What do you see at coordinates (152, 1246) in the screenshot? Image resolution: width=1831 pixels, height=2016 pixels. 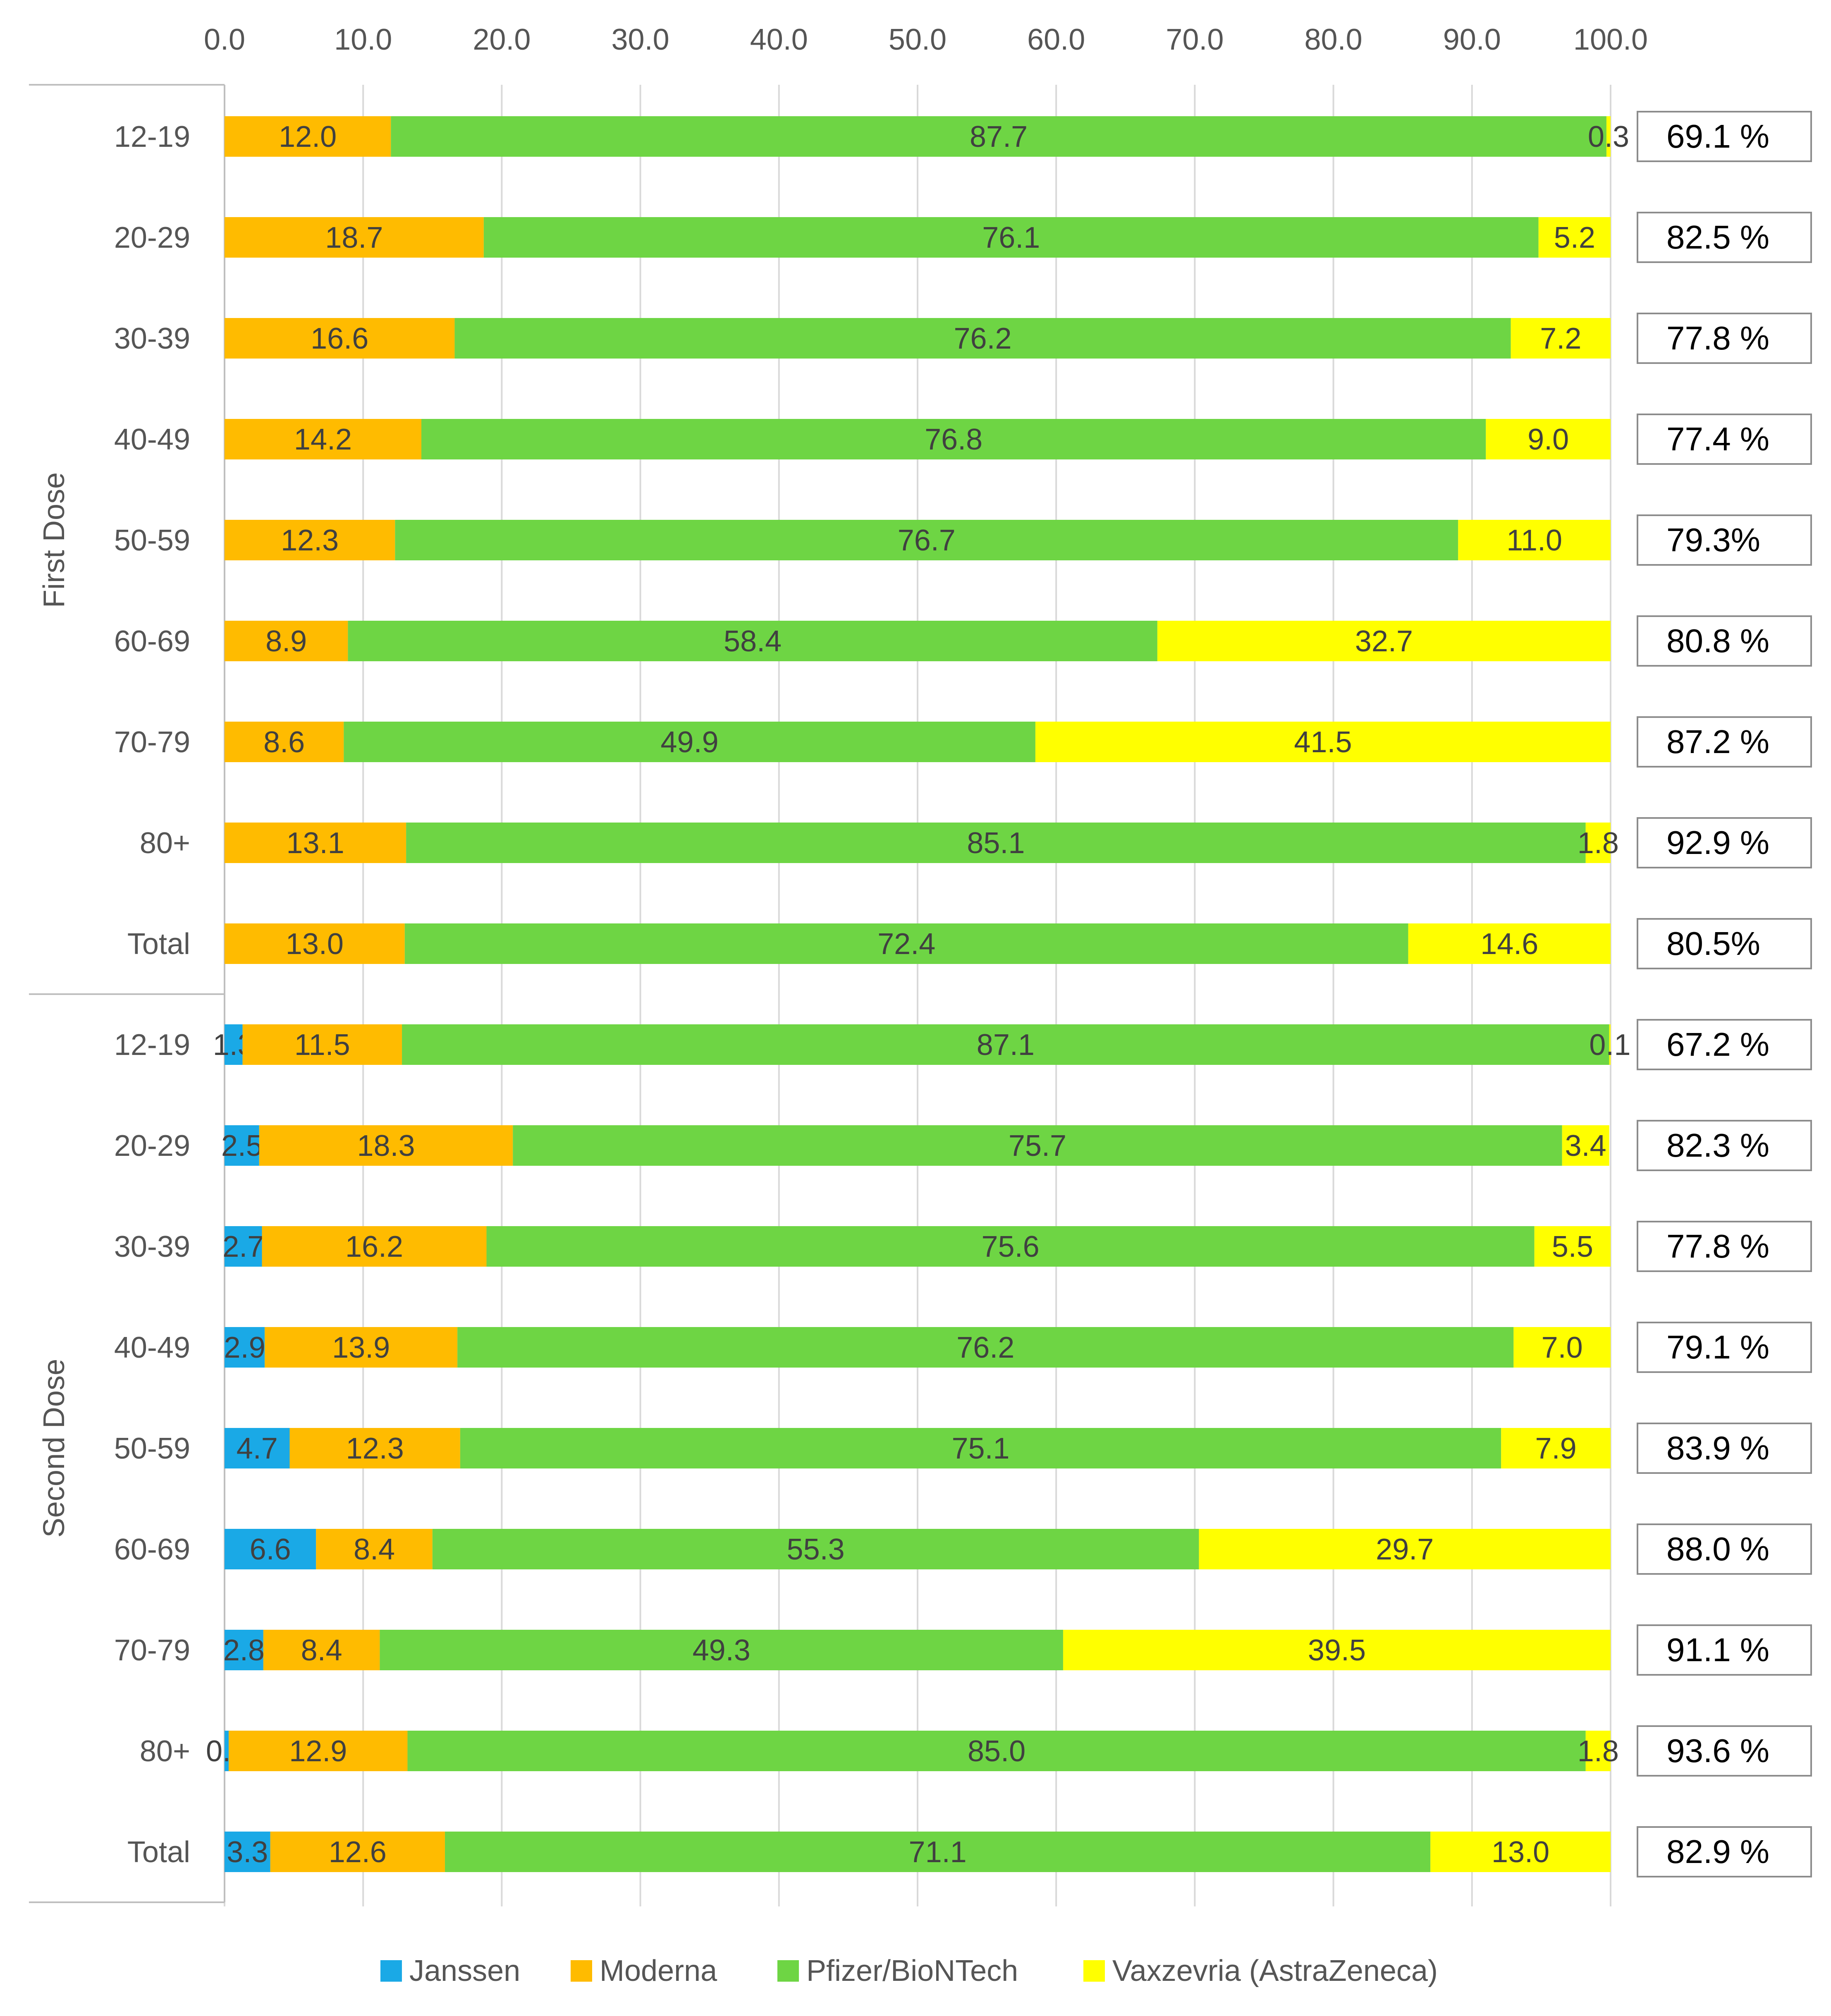 I see `category-label: 30-39` at bounding box center [152, 1246].